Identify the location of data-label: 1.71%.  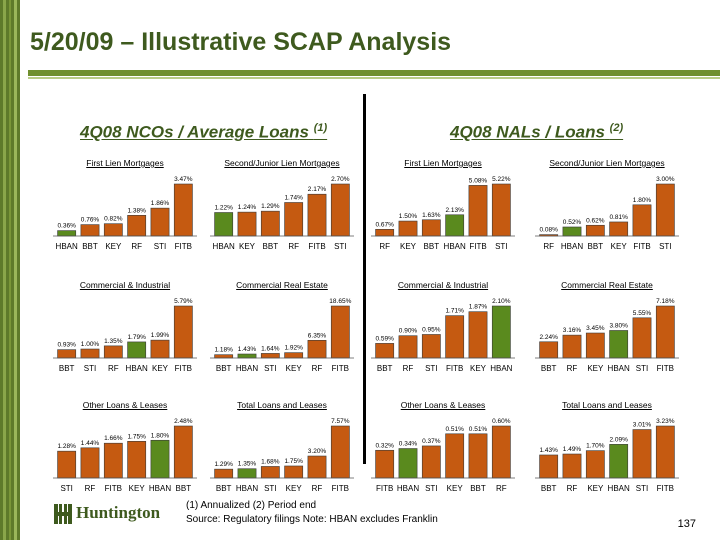
(454, 311).